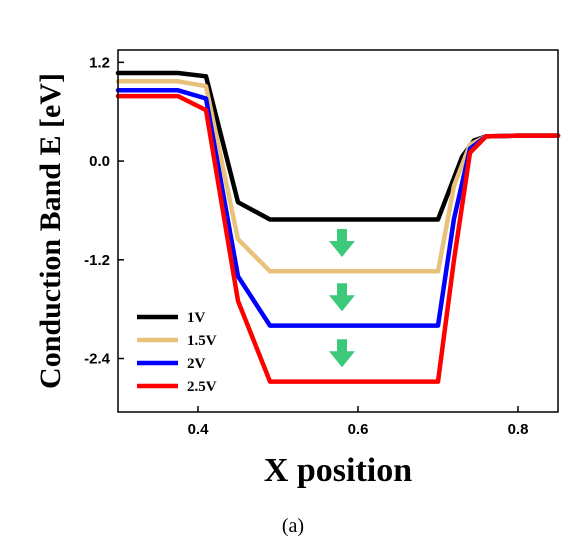 The width and height of the screenshot is (587, 546). I want to click on y-tick-label-1: 0.0, so click(99, 161).